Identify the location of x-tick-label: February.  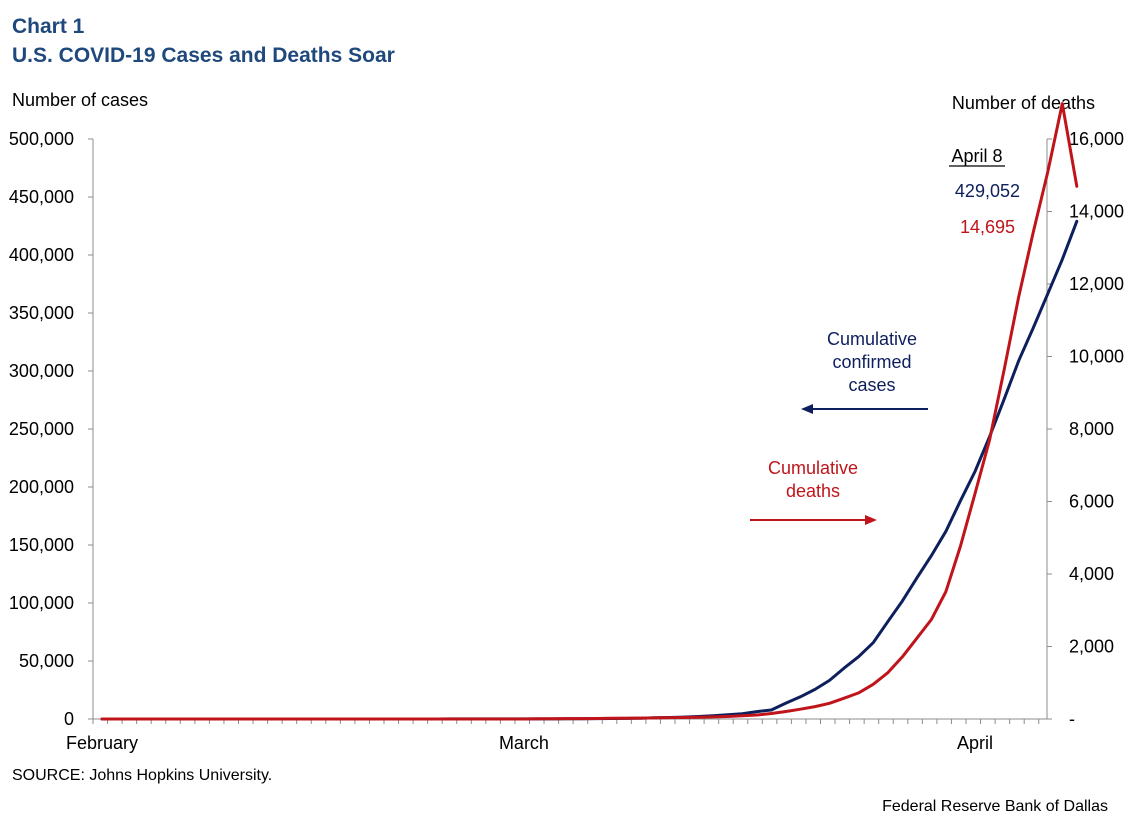
(102, 743).